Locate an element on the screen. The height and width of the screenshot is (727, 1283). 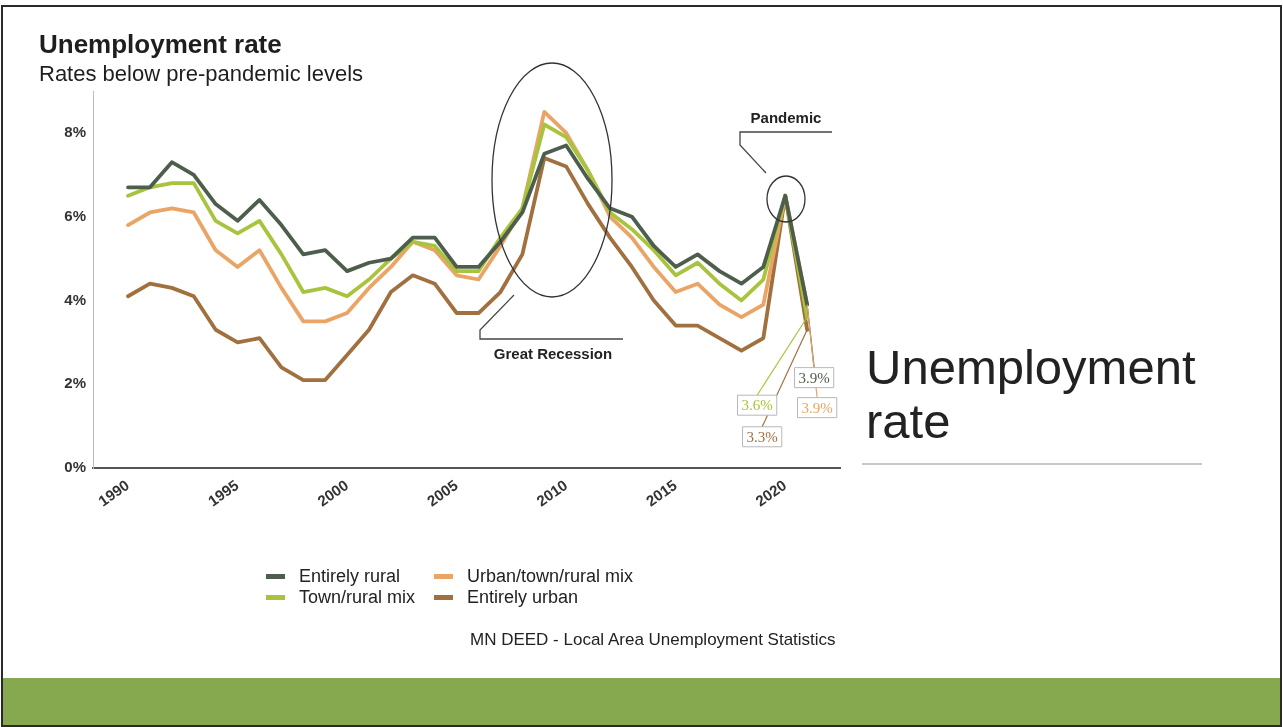
annotation: Pandemic is located at coordinates (786, 118).